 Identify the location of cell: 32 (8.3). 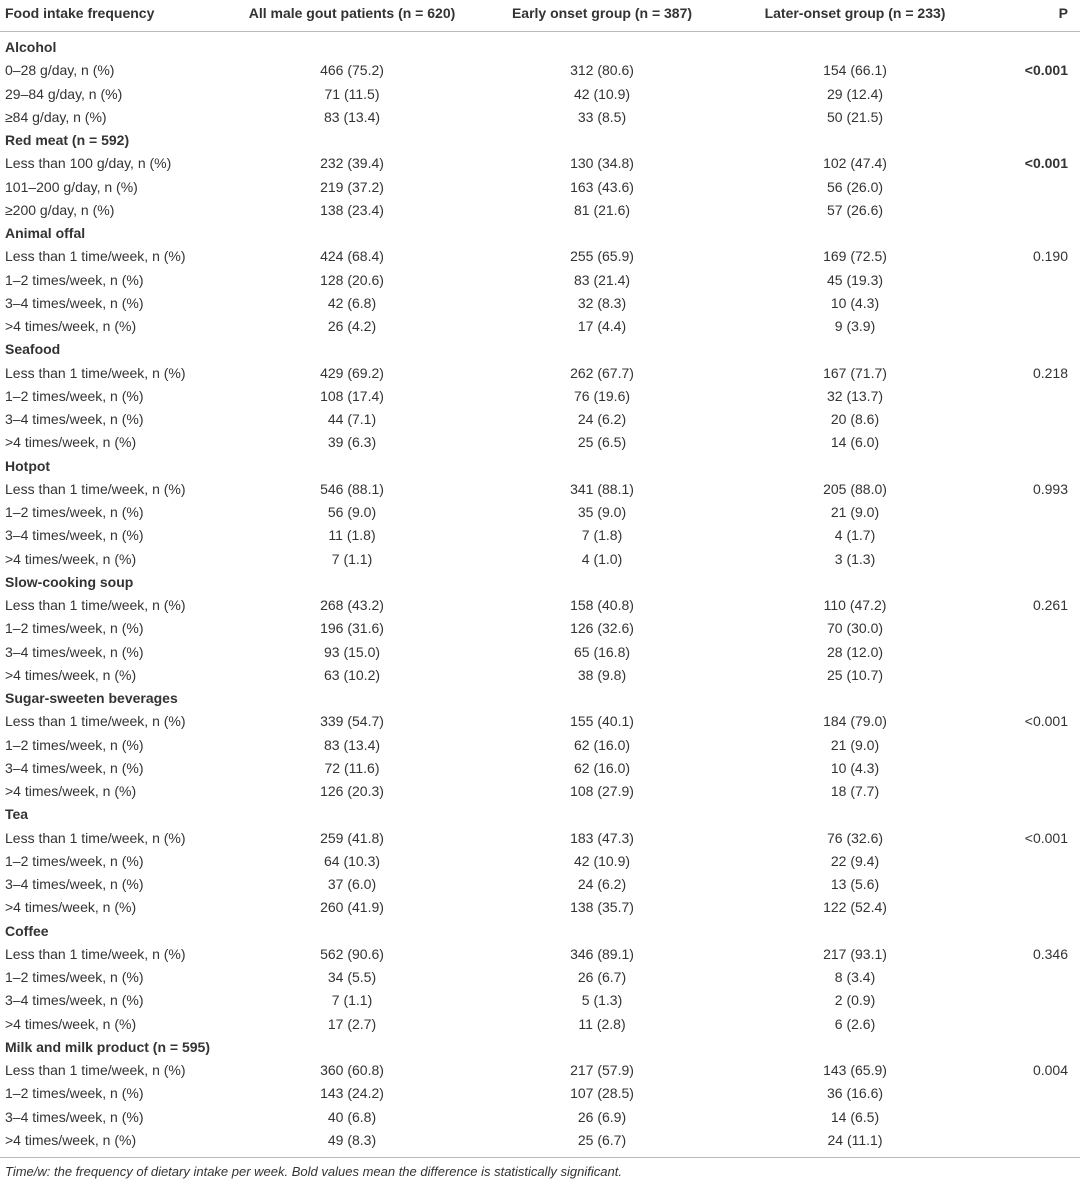
(602, 302).